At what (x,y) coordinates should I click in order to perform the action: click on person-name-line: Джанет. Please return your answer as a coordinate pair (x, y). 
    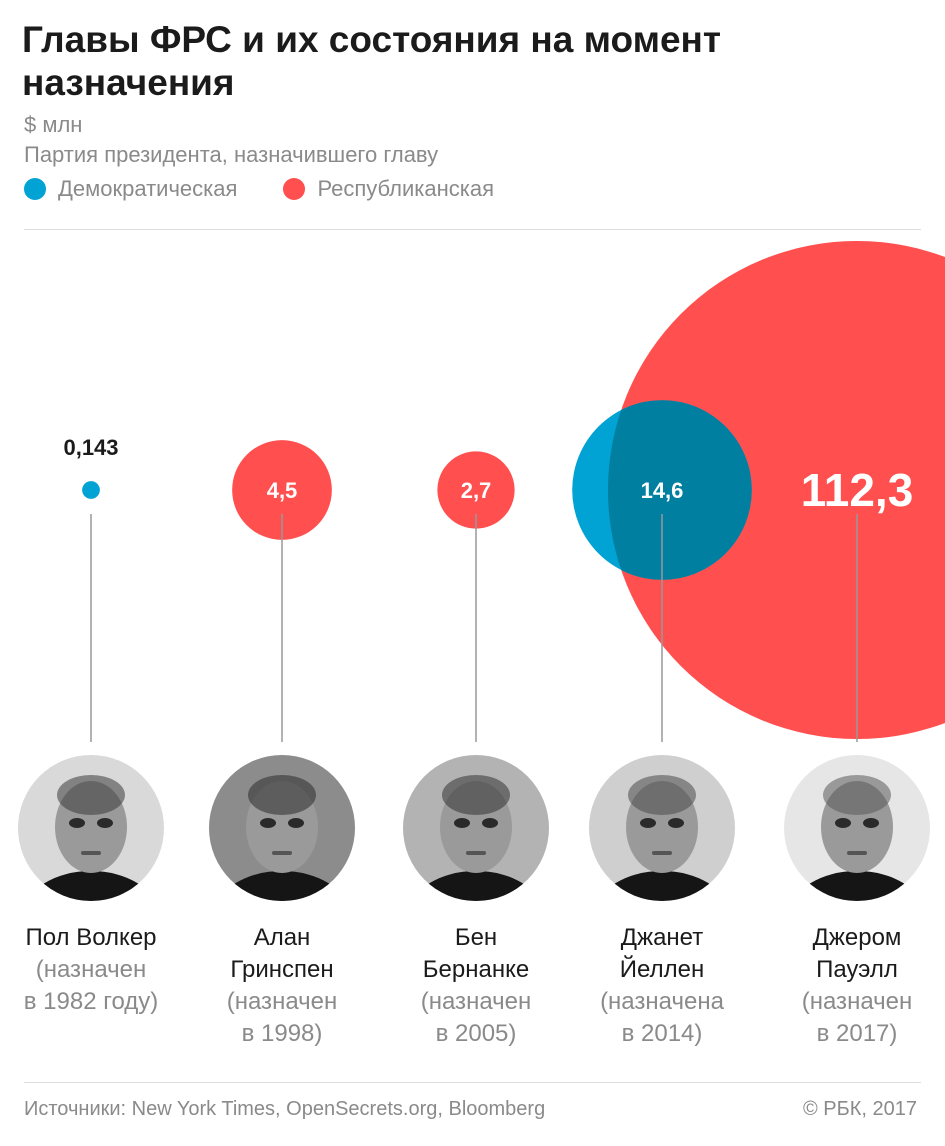
    Looking at the image, I should click on (662, 937).